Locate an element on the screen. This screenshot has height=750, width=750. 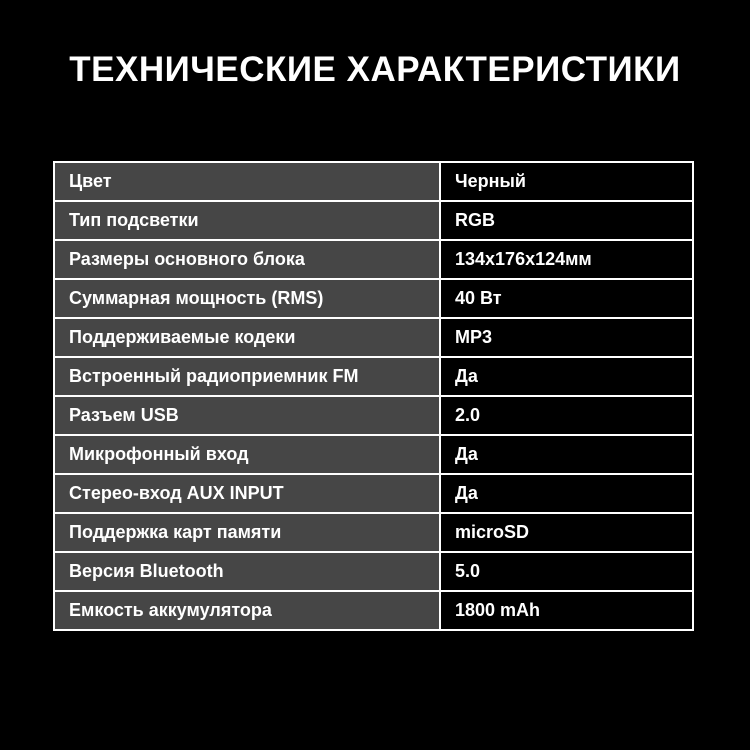
spec-label: Микрофонный вход is located at coordinates (247, 454).